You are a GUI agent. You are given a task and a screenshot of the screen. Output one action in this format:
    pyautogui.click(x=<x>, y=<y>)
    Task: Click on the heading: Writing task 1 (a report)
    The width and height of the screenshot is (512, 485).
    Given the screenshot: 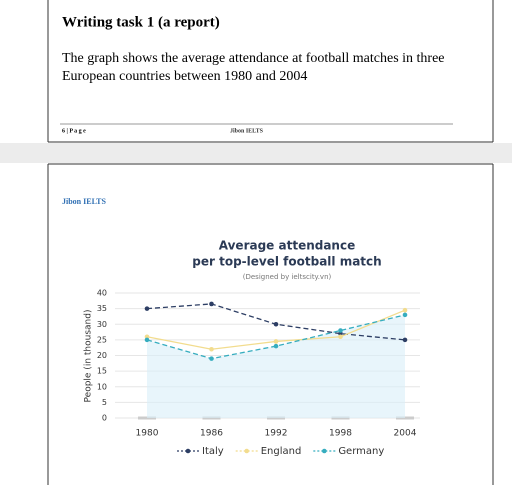 What is the action you would take?
    pyautogui.click(x=141, y=22)
    